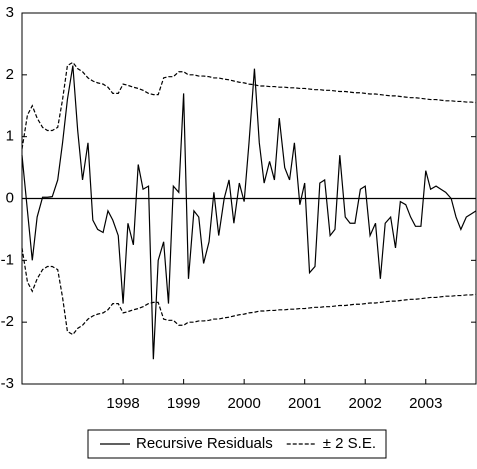 The width and height of the screenshot is (477, 469). I want to click on legend-label: ± 2 S.E., so click(349, 443).